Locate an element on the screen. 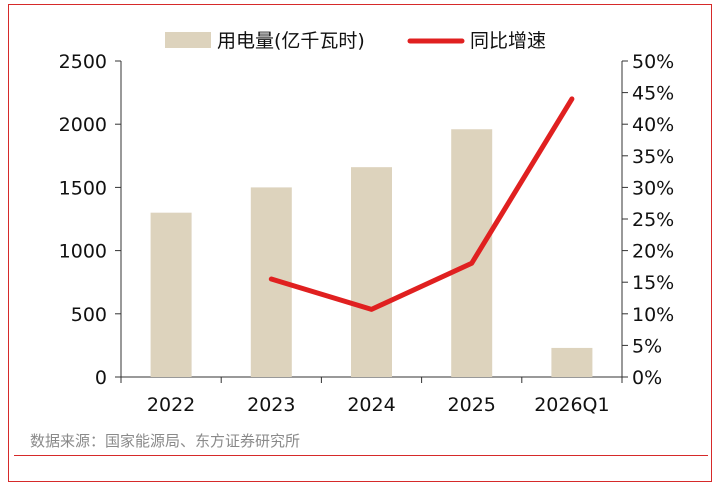 This screenshot has height=494, width=720. left-tick-label: 2000 is located at coordinates (83, 125).